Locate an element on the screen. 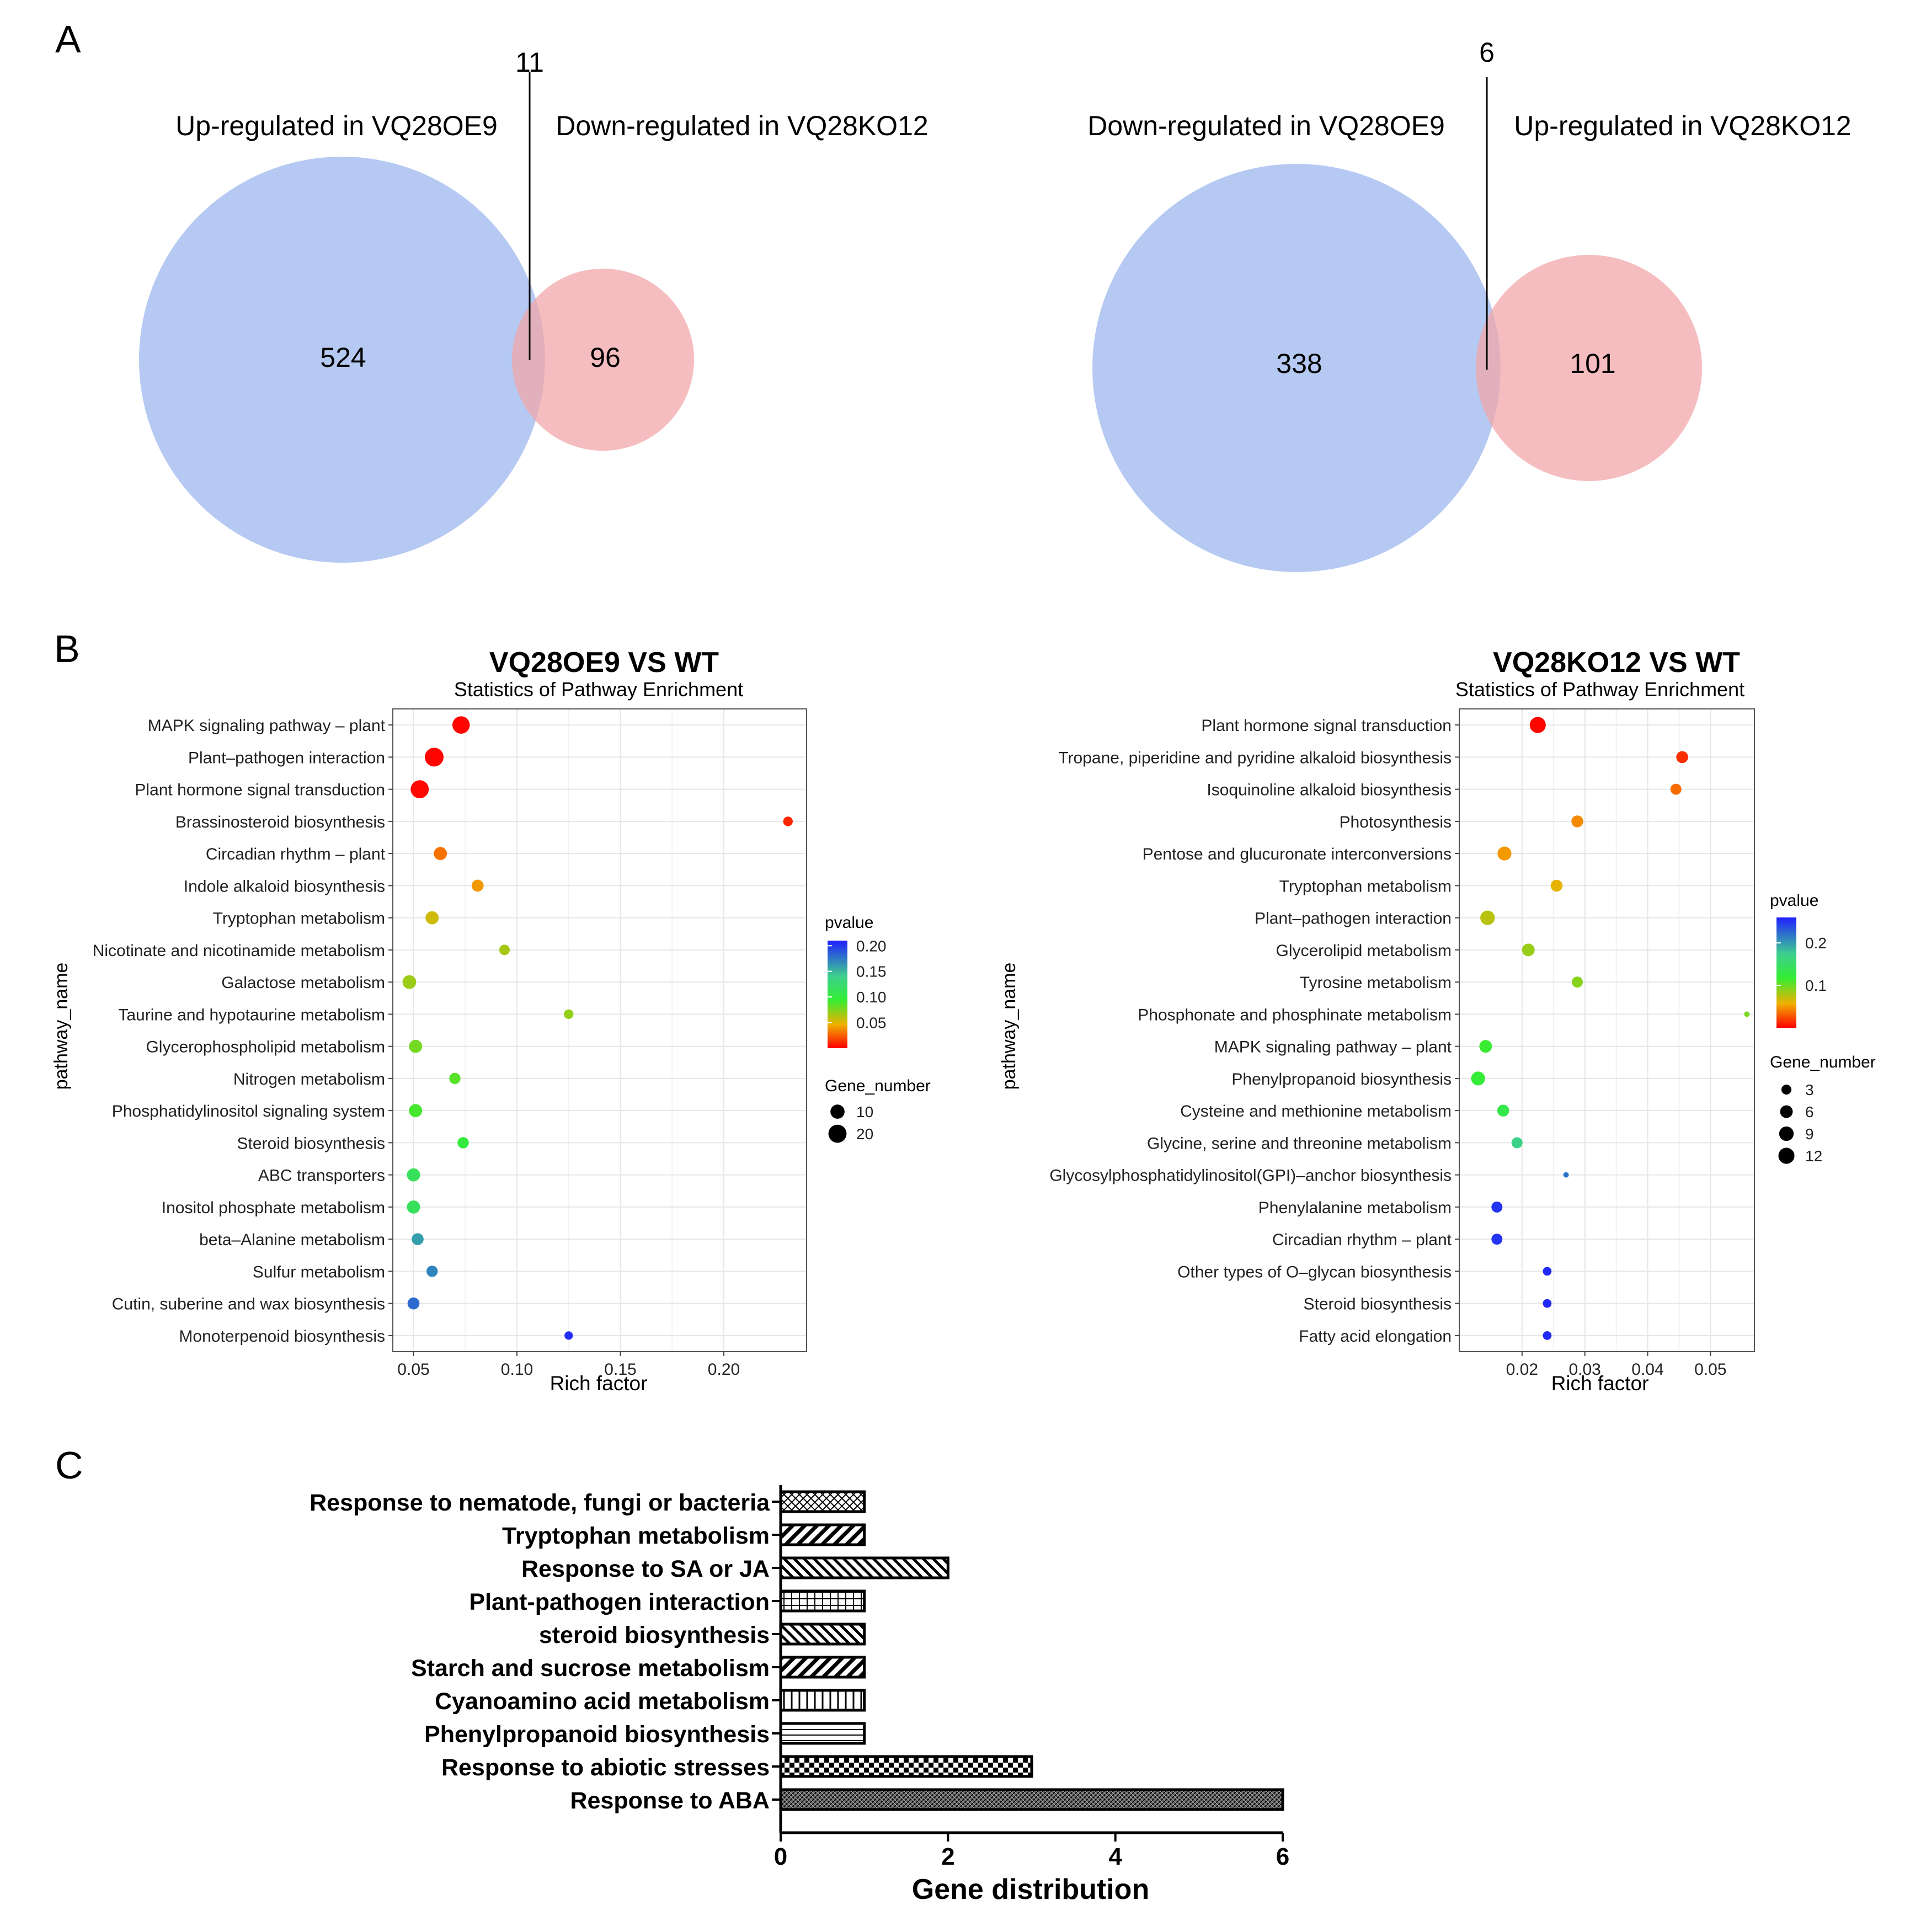 The width and height of the screenshot is (1926, 1932). bubble1-size-legend-title: Gene_number is located at coordinates (878, 1086).